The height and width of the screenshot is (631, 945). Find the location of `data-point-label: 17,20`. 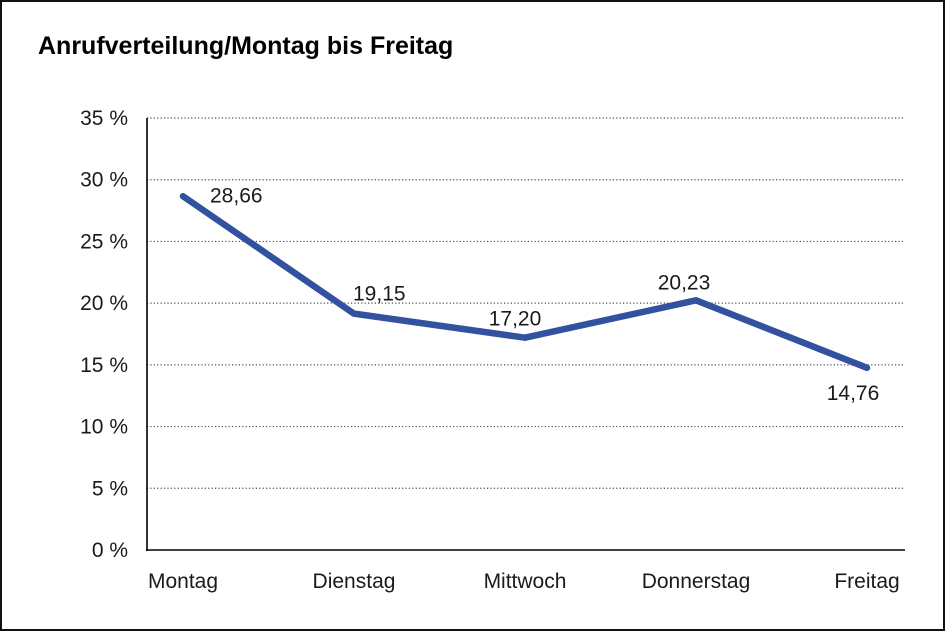

data-point-label: 17,20 is located at coordinates (515, 319).